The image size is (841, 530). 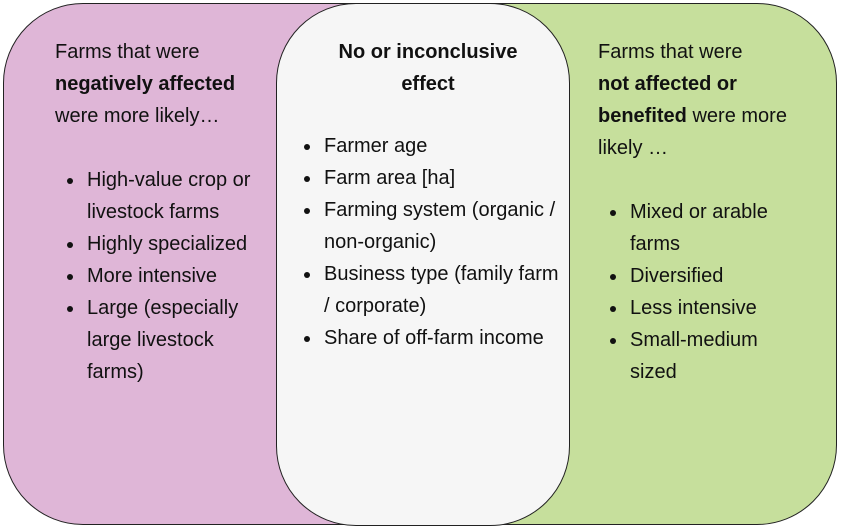 I want to click on list-item: Less intensive, so click(x=713, y=308).